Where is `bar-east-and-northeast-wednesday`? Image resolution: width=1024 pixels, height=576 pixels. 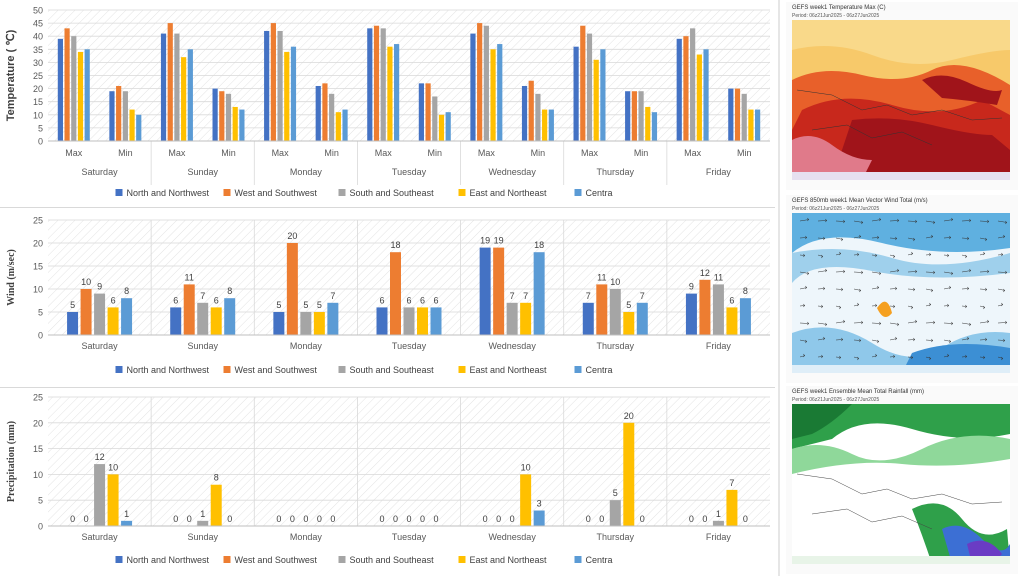
bar-east-and-northeast-wednesday is located at coordinates (526, 500).